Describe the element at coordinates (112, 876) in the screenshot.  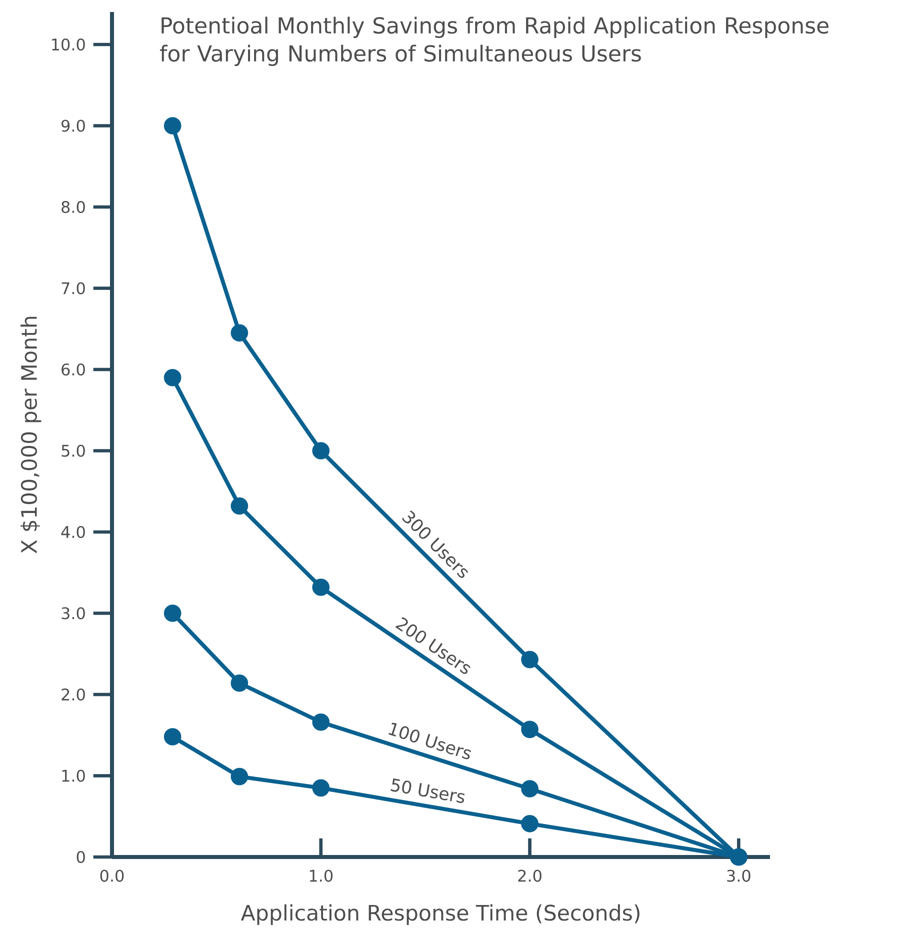
I see `x-tick-label: 0.0` at that location.